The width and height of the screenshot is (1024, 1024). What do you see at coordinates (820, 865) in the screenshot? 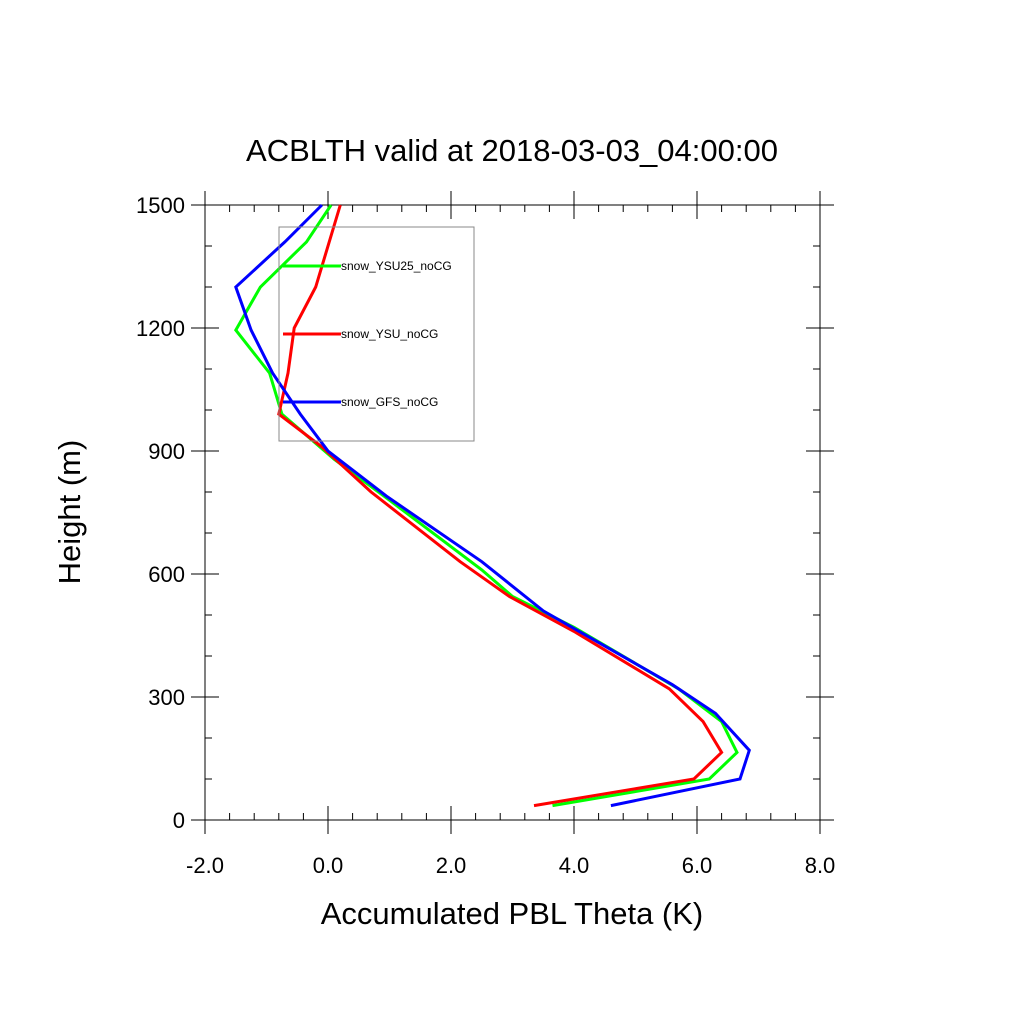
I see `x-tick-label: 8.0` at bounding box center [820, 865].